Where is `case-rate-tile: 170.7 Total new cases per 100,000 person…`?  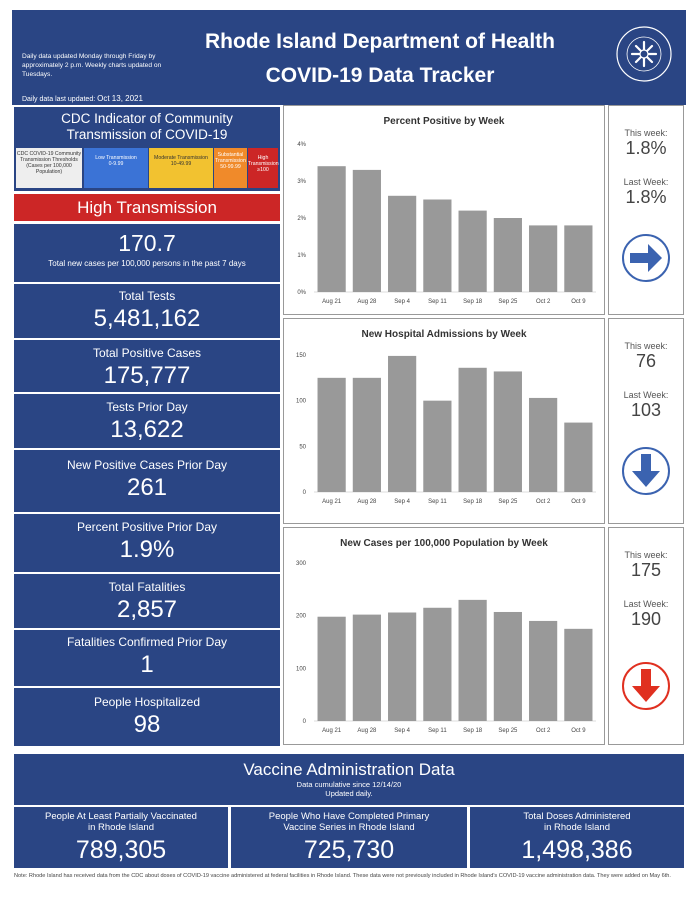
case-rate-tile: 170.7 Total new cases per 100,000 person… is located at coordinates (147, 253).